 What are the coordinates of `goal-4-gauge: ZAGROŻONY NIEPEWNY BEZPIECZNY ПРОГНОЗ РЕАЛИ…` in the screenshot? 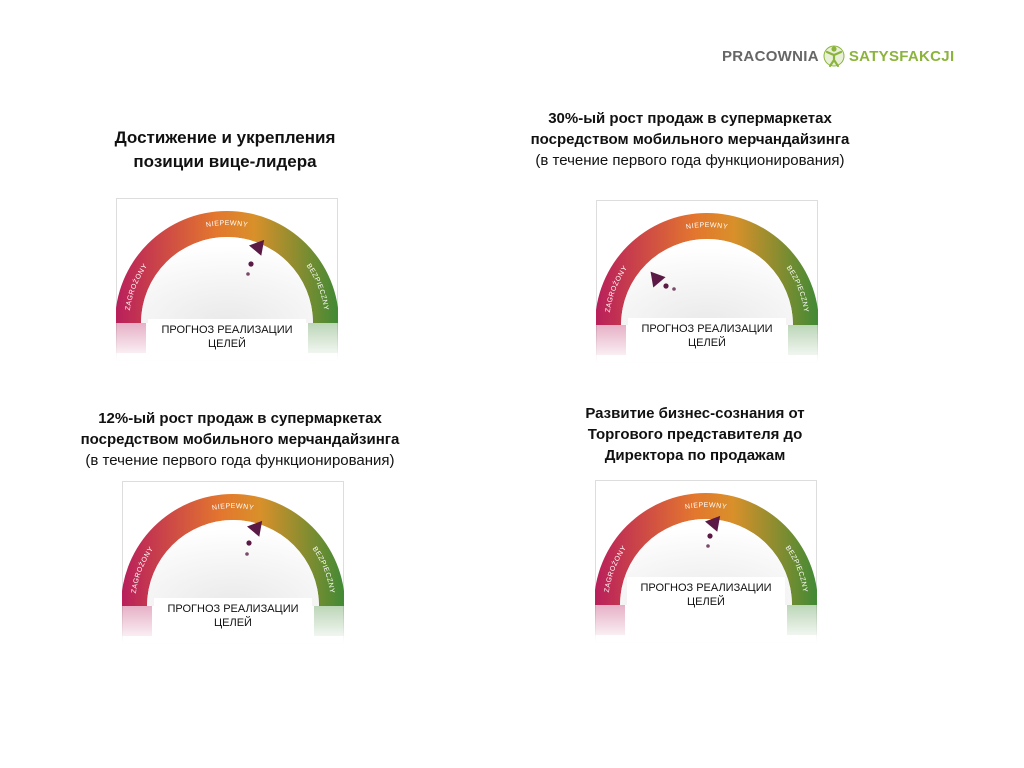 It's located at (706, 561).